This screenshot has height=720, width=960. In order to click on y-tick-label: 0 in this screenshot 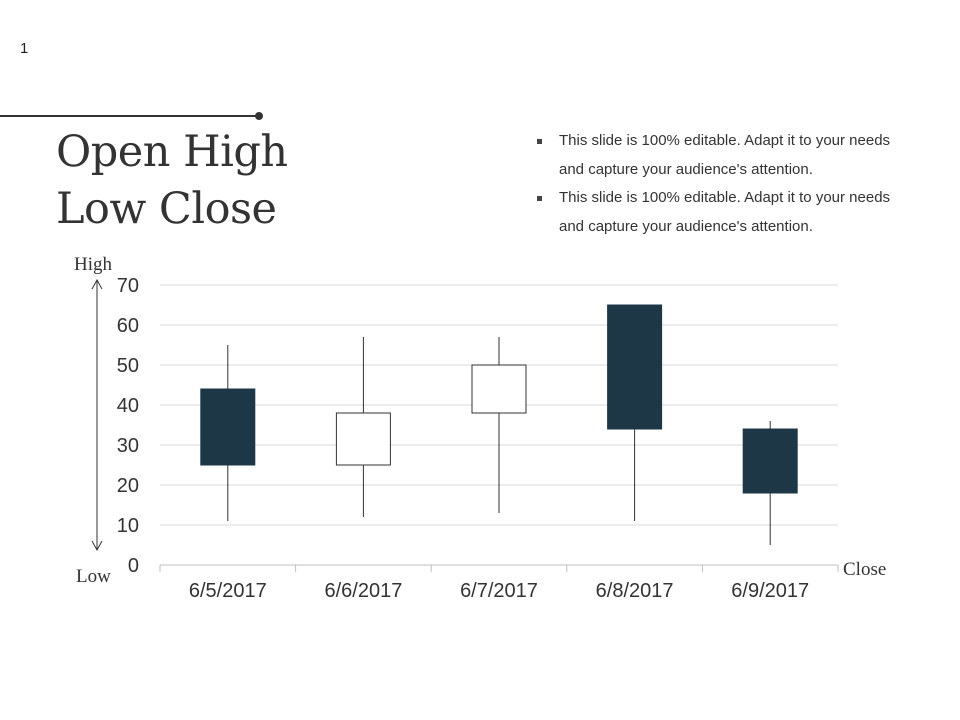, I will do `click(133, 566)`.